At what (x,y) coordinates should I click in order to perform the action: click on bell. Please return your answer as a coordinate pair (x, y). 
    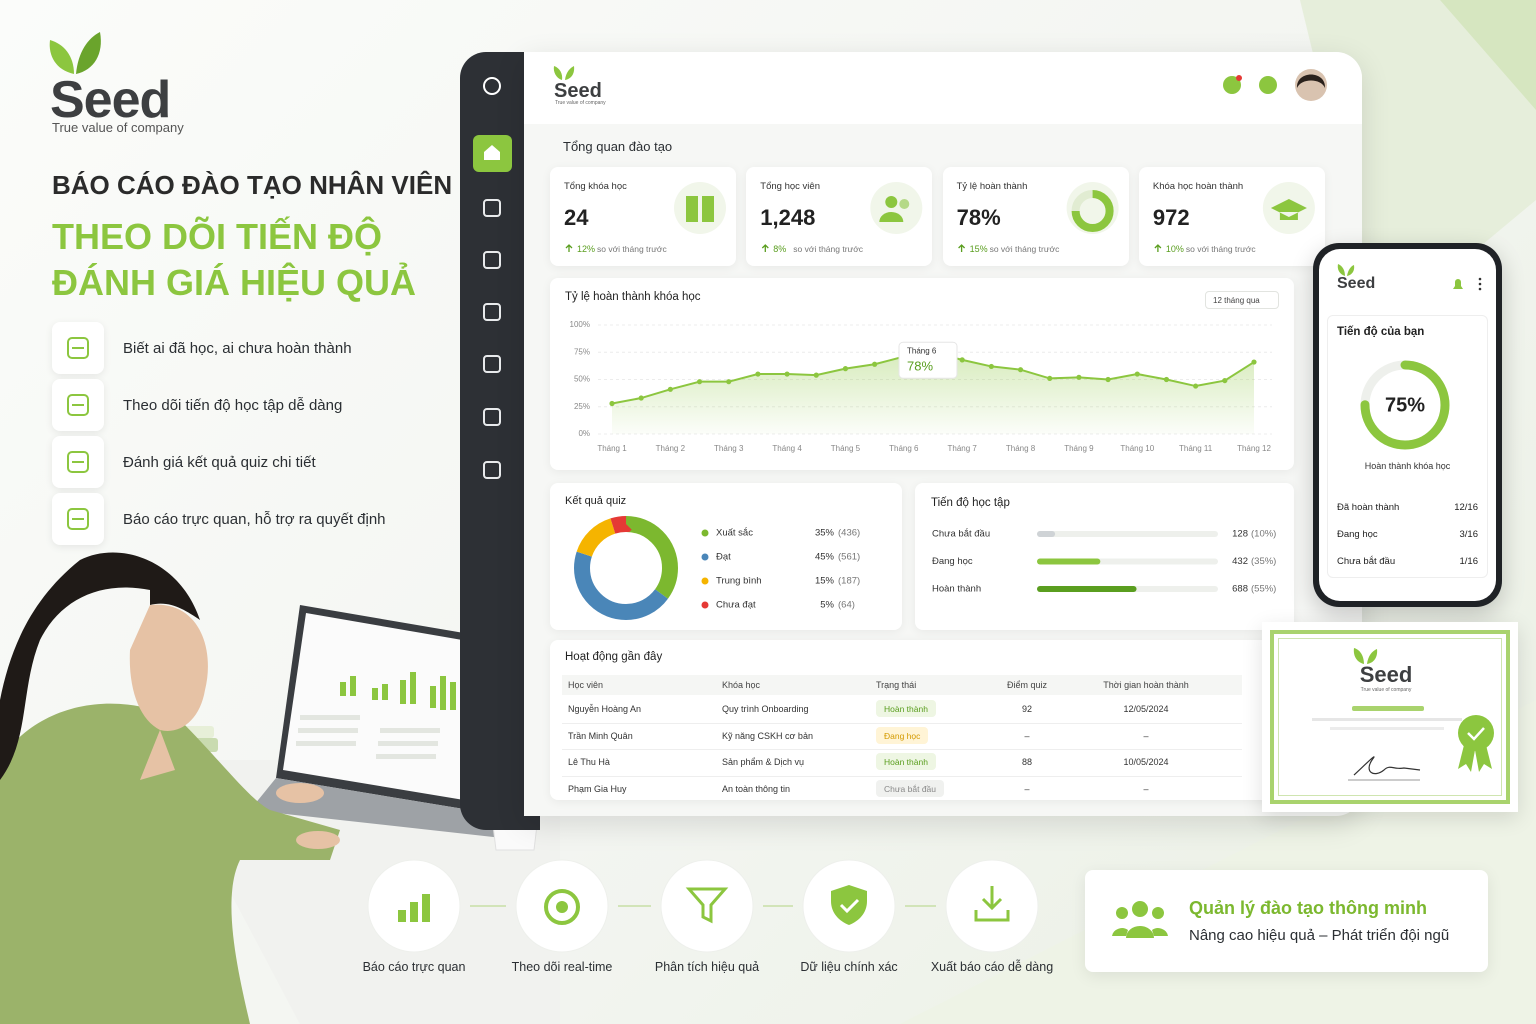
    Looking at the image, I should click on (1458, 284).